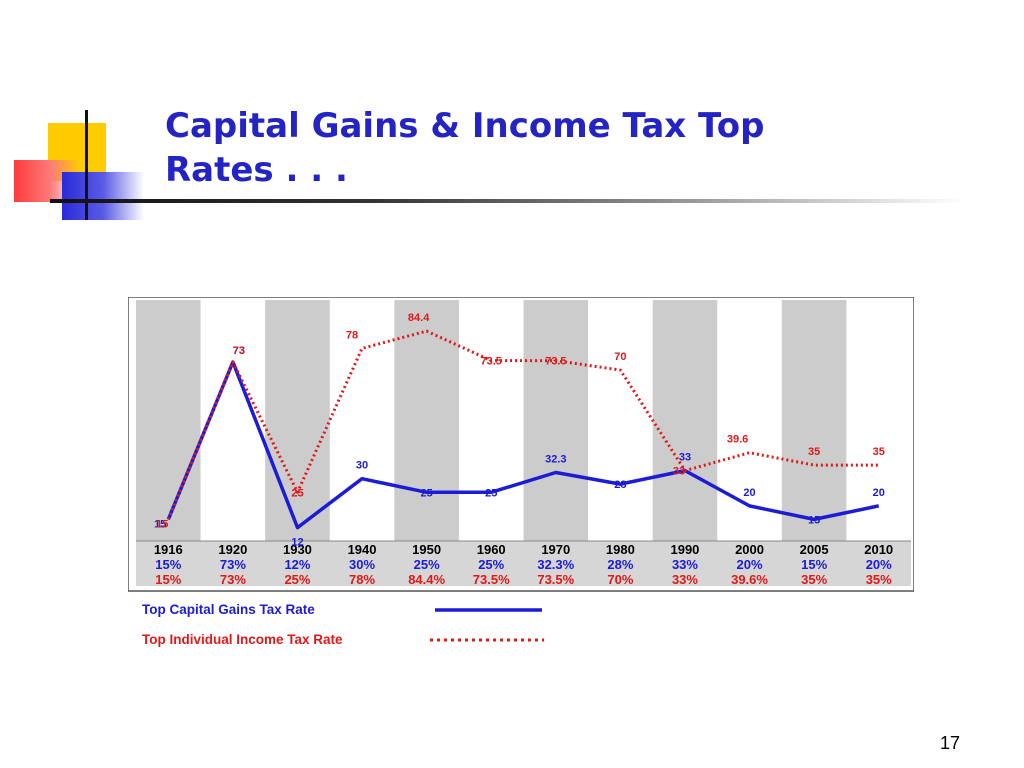 The image size is (1024, 768). What do you see at coordinates (814, 549) in the screenshot?
I see `year-tick-label: 2005` at bounding box center [814, 549].